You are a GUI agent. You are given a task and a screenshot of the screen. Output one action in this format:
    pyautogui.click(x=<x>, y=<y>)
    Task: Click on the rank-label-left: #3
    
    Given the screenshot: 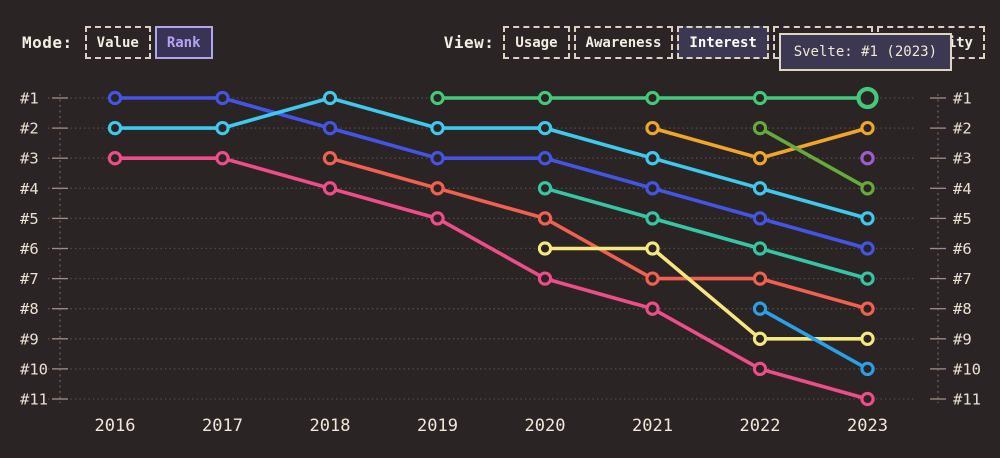 What is the action you would take?
    pyautogui.click(x=29, y=159)
    